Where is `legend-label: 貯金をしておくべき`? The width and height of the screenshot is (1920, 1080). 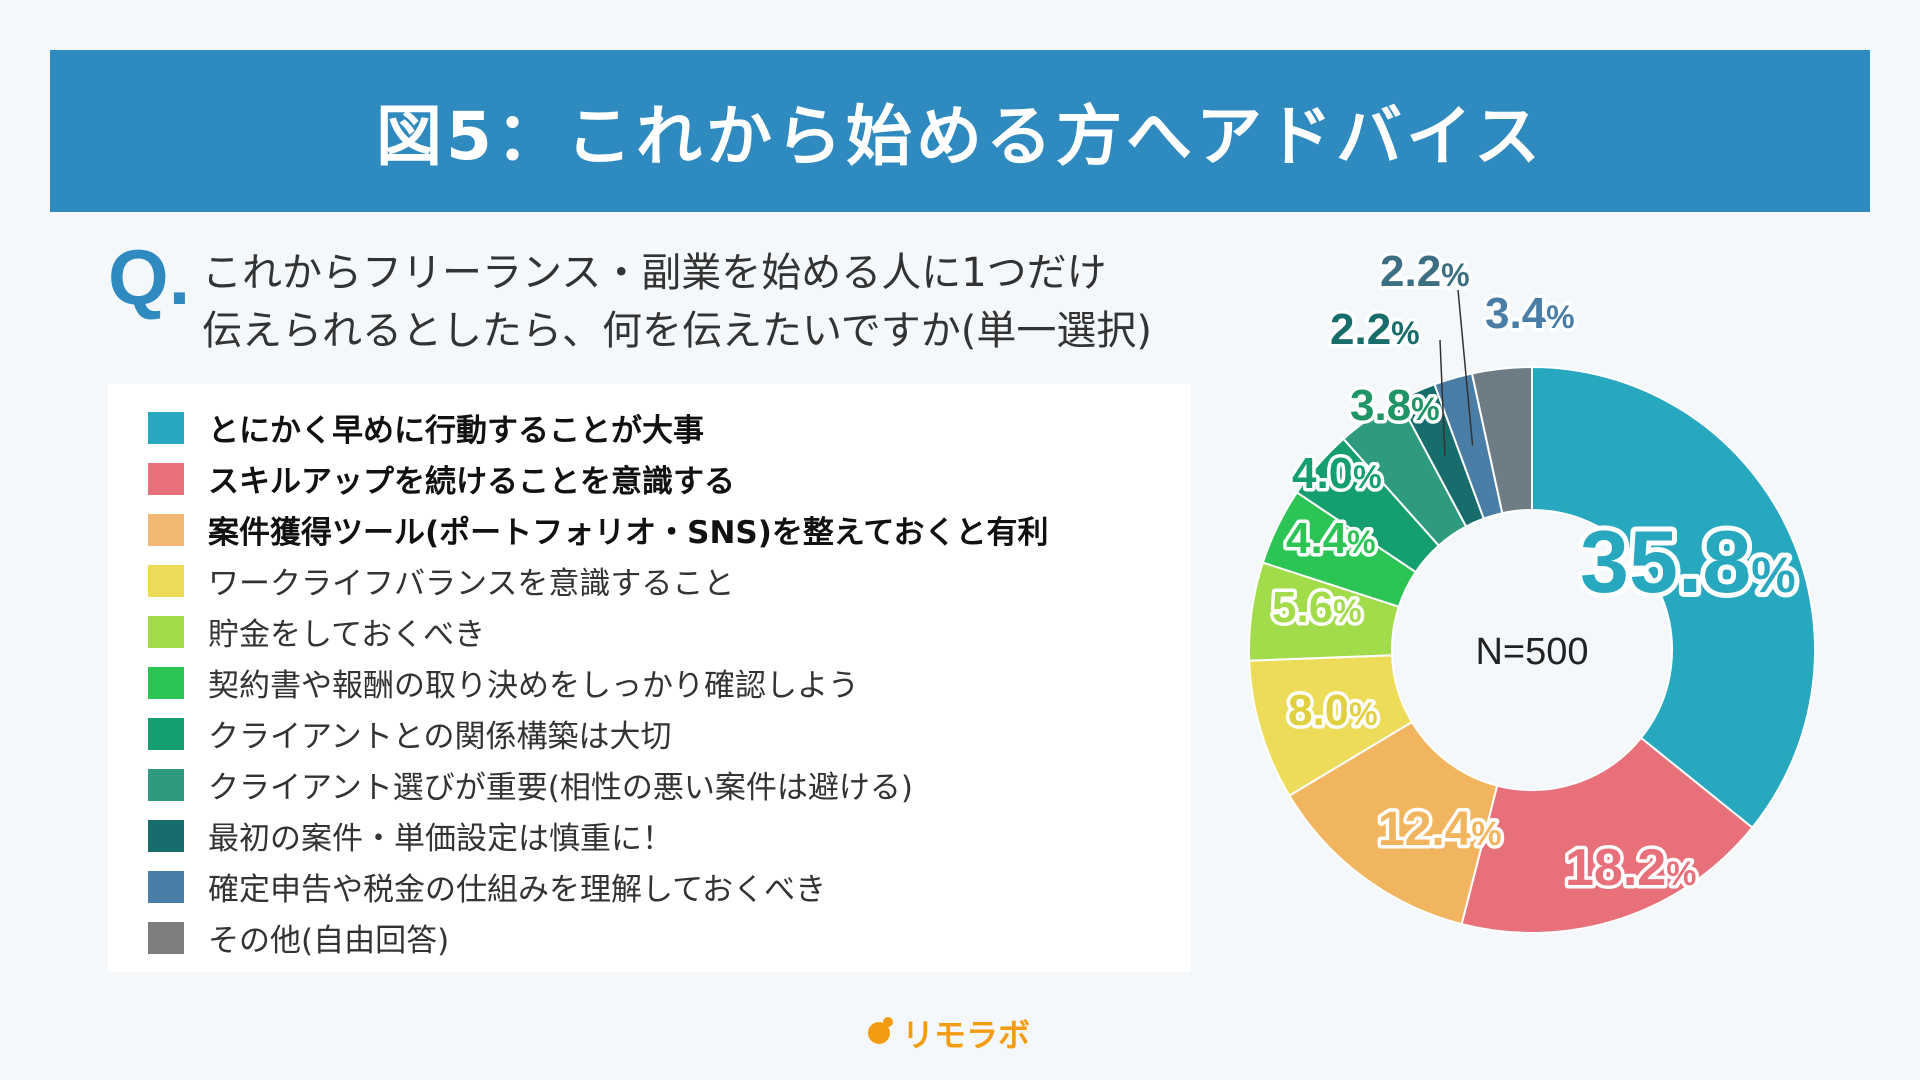
legend-label: 貯金をしておくべき is located at coordinates (347, 635).